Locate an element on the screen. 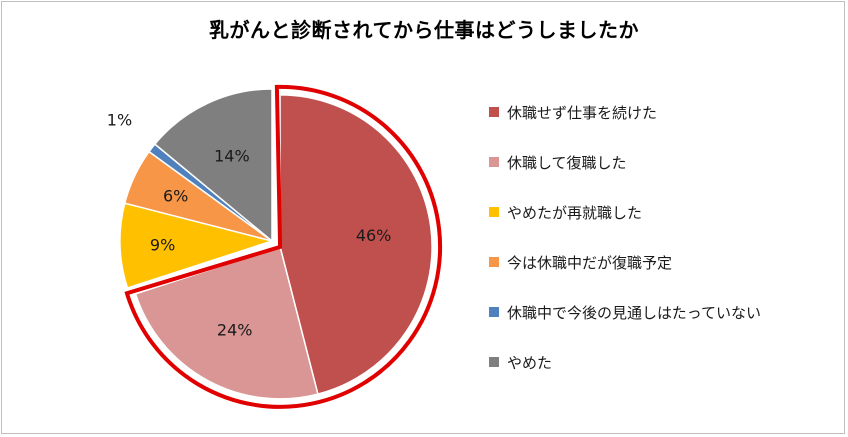 This screenshot has width=848, height=437. data-label-6: 14% is located at coordinates (232, 156).